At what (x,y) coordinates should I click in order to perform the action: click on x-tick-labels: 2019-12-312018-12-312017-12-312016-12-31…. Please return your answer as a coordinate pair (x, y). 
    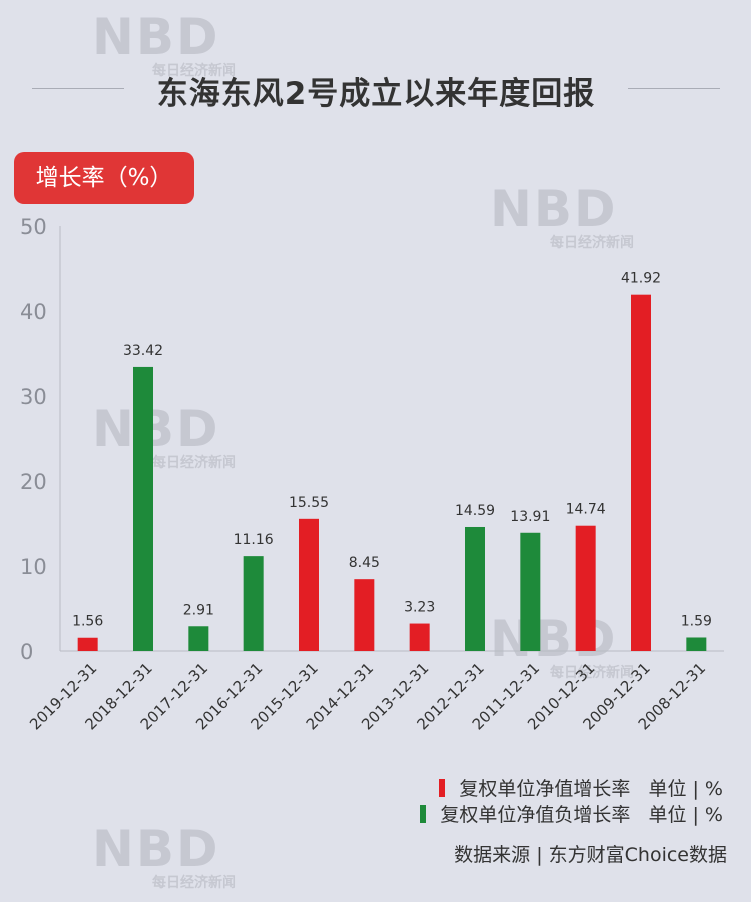
    Looking at the image, I should click on (367, 696).